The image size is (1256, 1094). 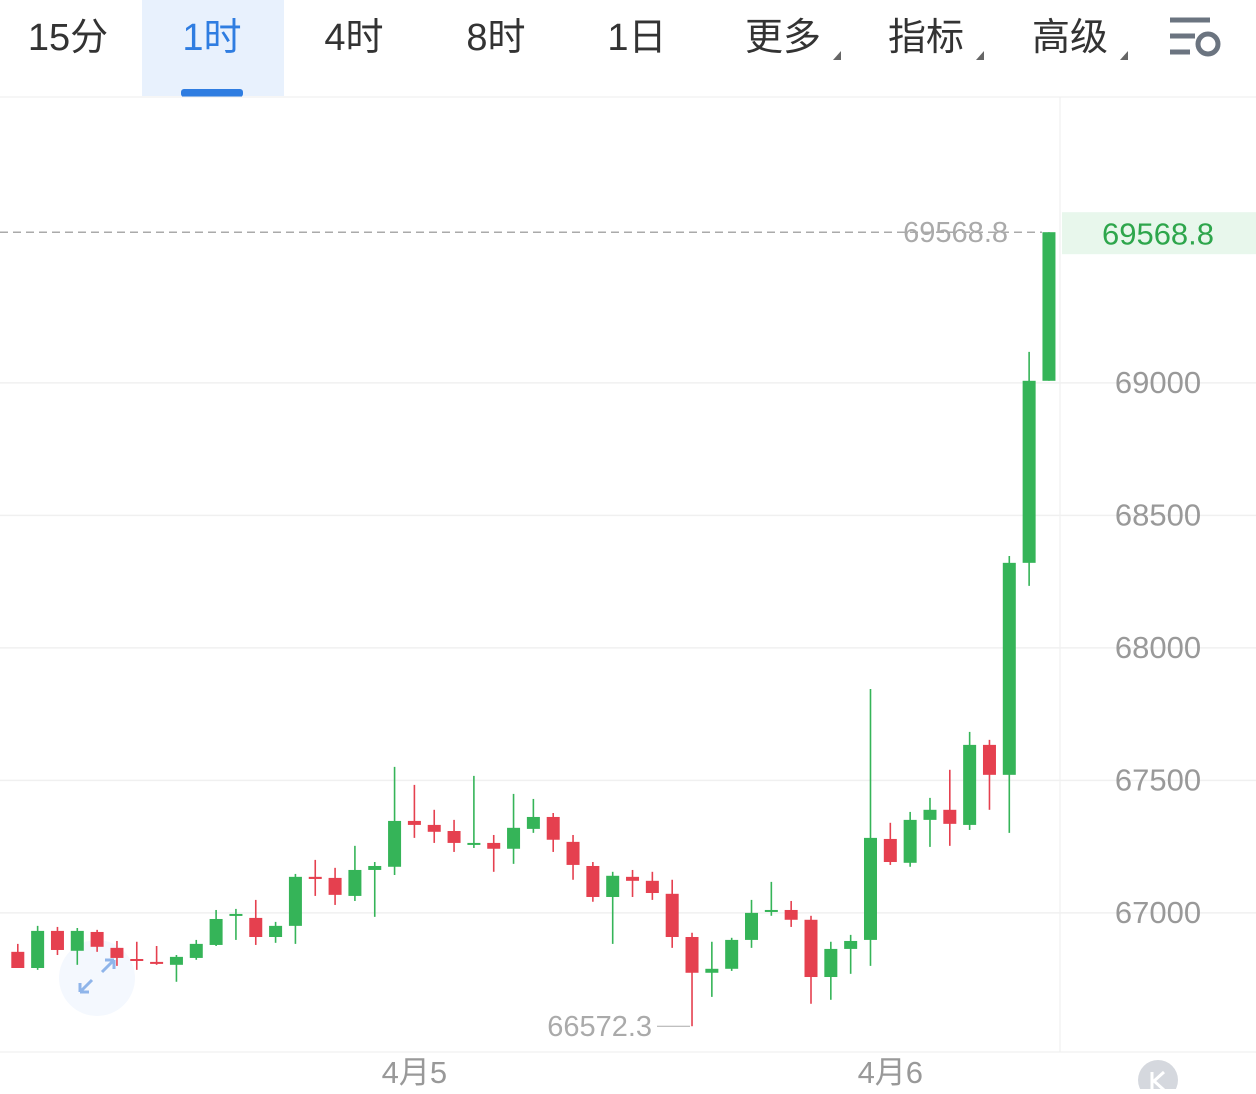 What do you see at coordinates (1158, 912) in the screenshot?
I see `y-tick-label: 67000` at bounding box center [1158, 912].